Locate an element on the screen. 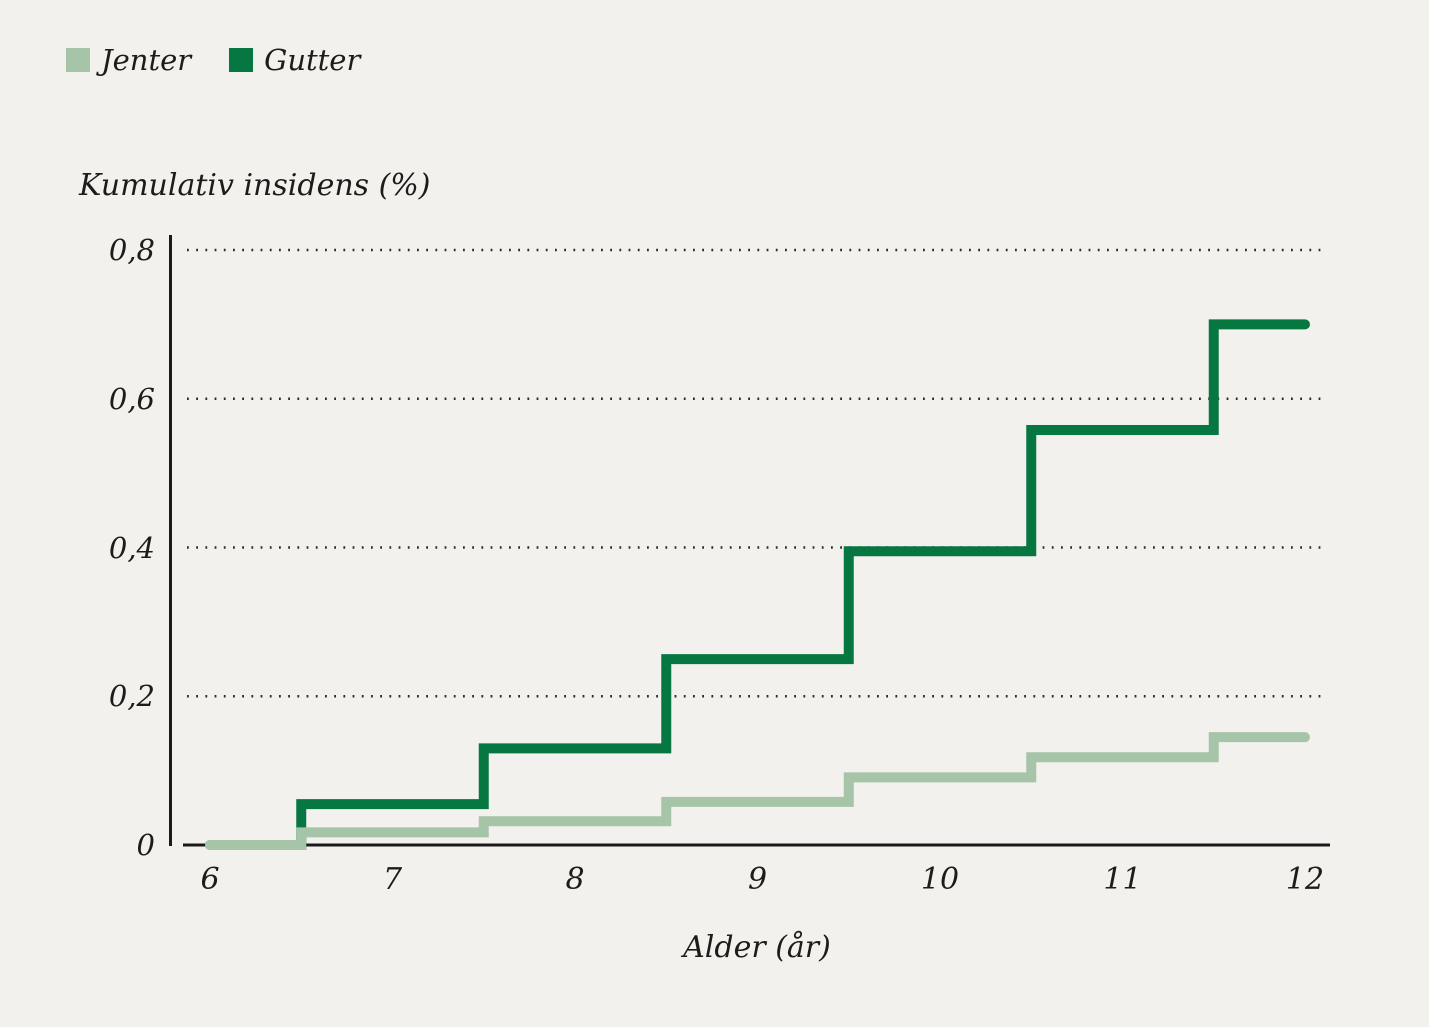 The height and width of the screenshot is (1027, 1429). y-tick-label: 0,4 is located at coordinates (131, 547).